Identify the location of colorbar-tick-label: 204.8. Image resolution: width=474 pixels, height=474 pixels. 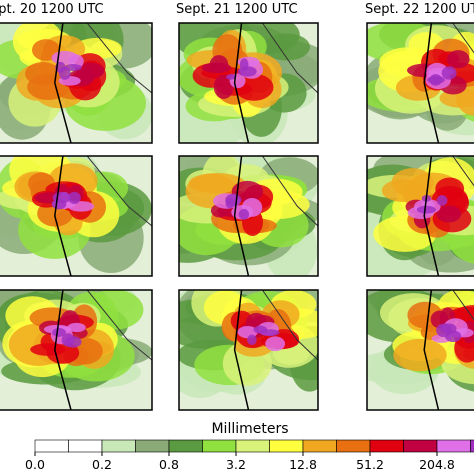
(437, 464).